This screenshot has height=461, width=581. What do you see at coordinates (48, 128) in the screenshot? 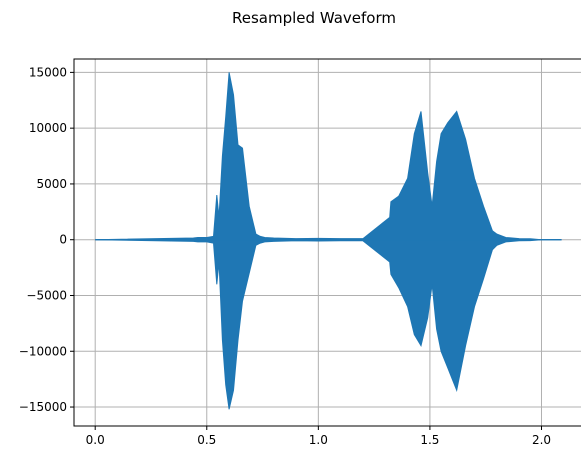
I see `y-tick-label: 10000` at bounding box center [48, 128].